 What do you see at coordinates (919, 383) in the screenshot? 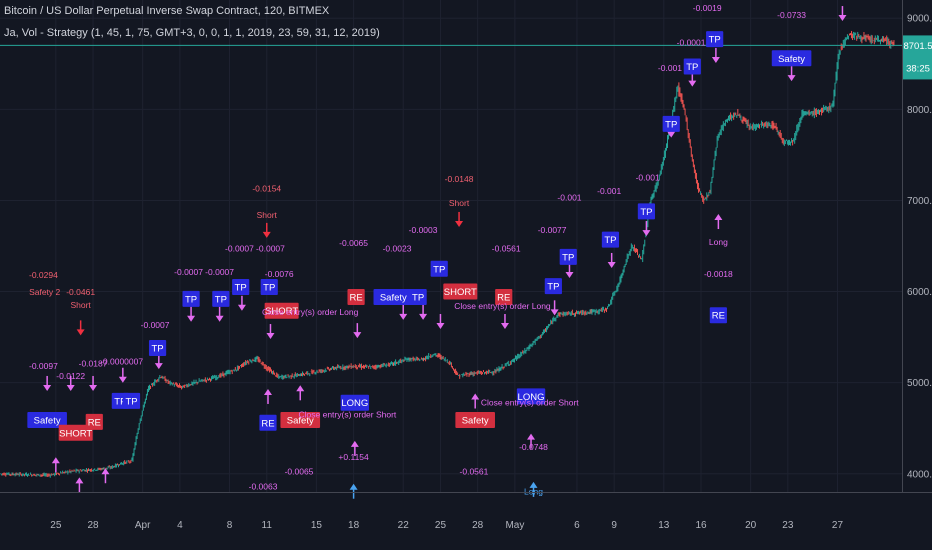
I see `y-tick-label: 5000.0` at bounding box center [919, 383].